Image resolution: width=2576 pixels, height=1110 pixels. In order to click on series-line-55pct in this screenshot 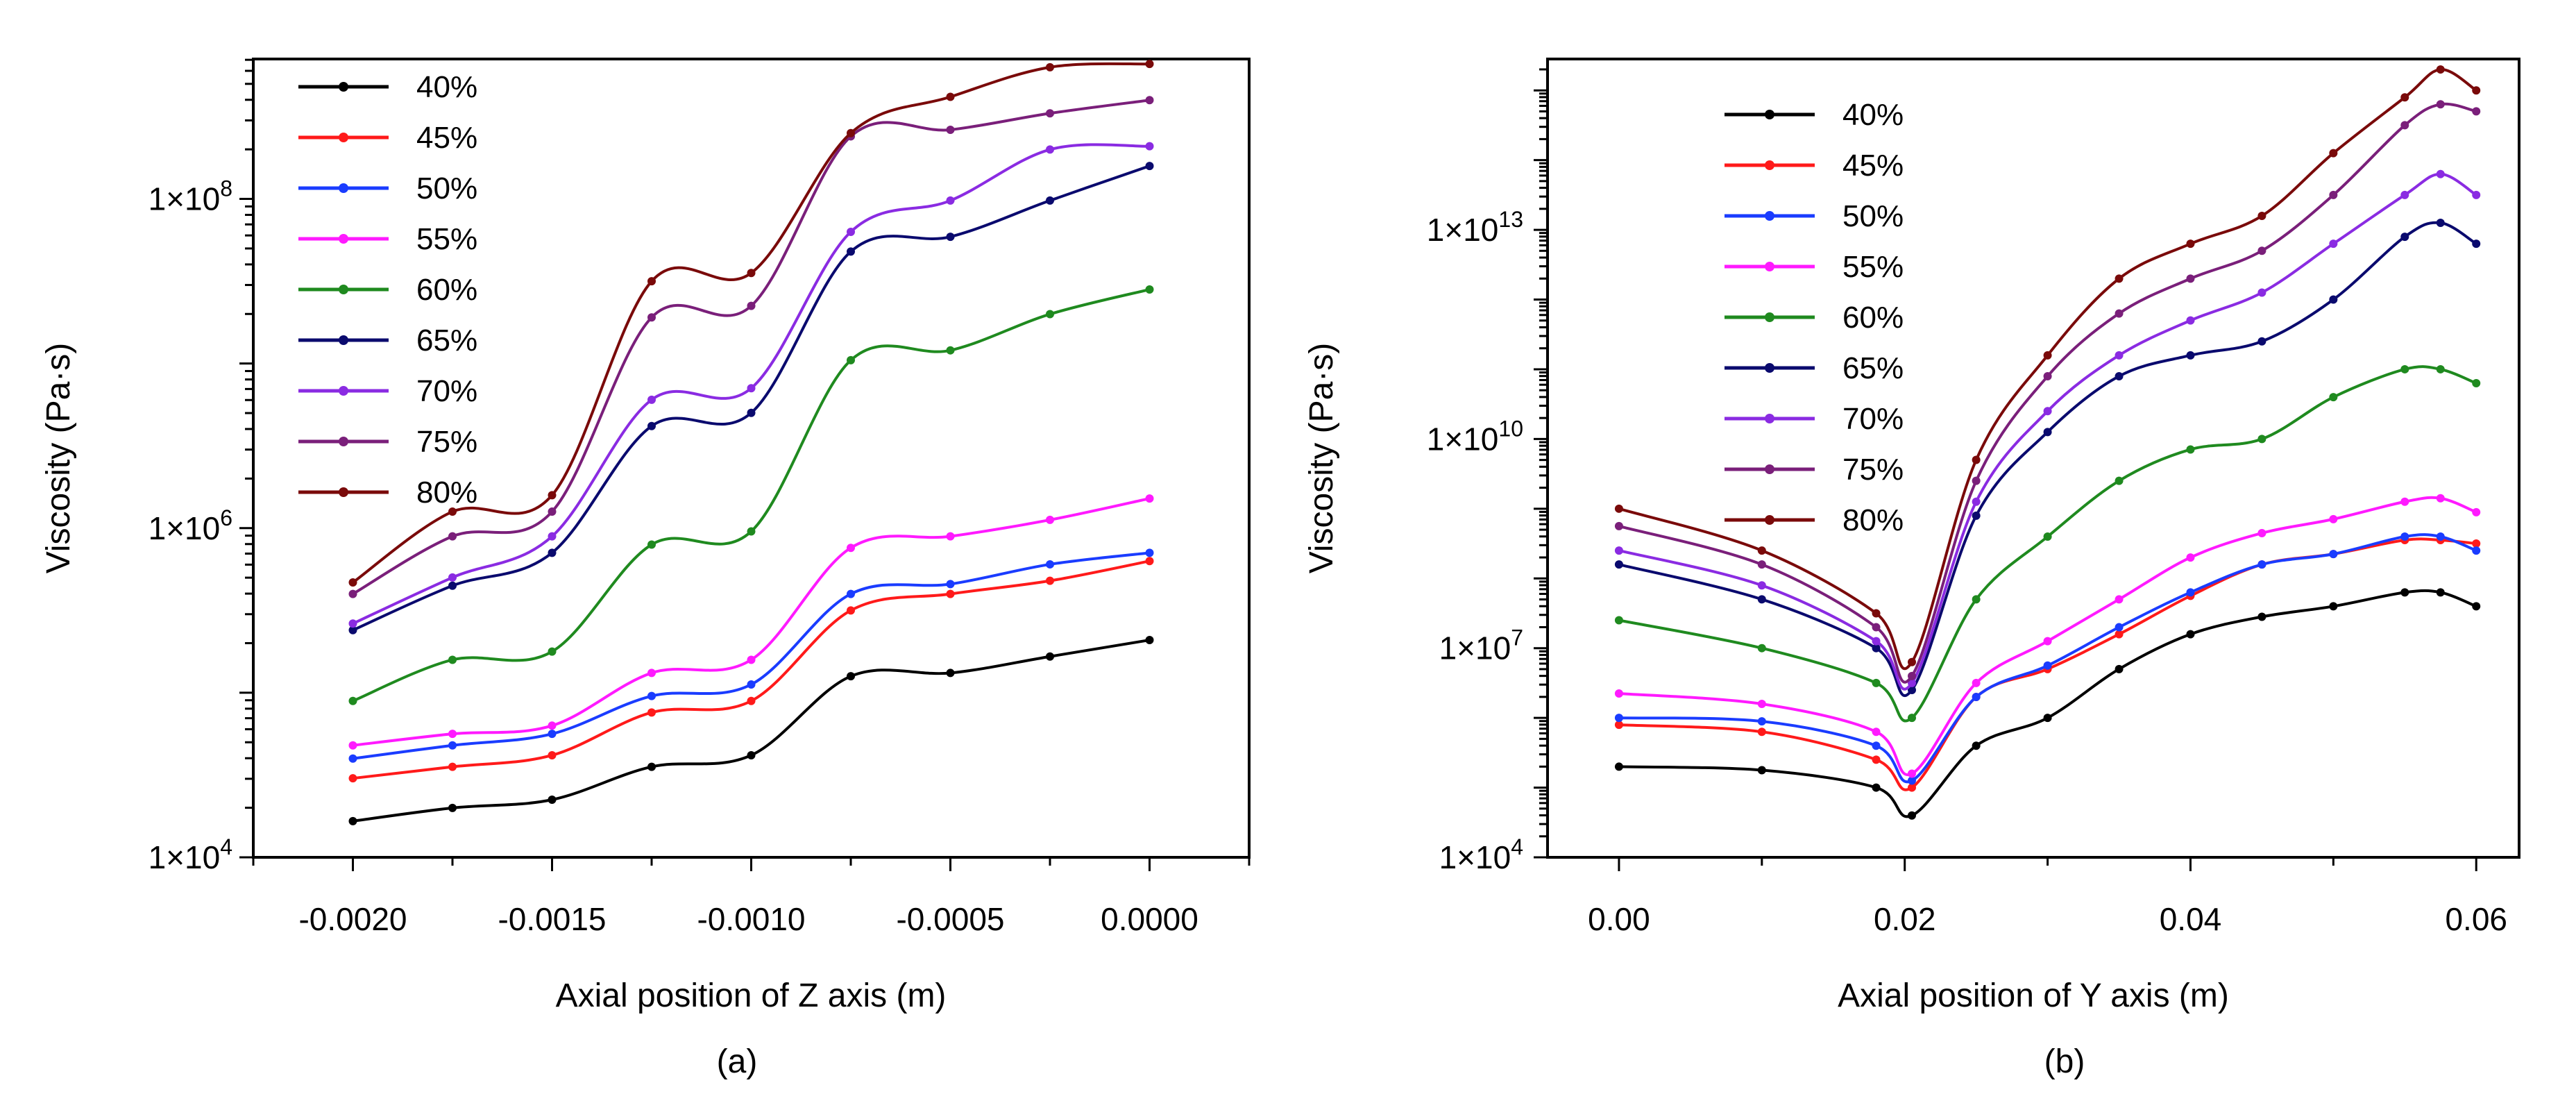, I will do `click(2048, 636)`.